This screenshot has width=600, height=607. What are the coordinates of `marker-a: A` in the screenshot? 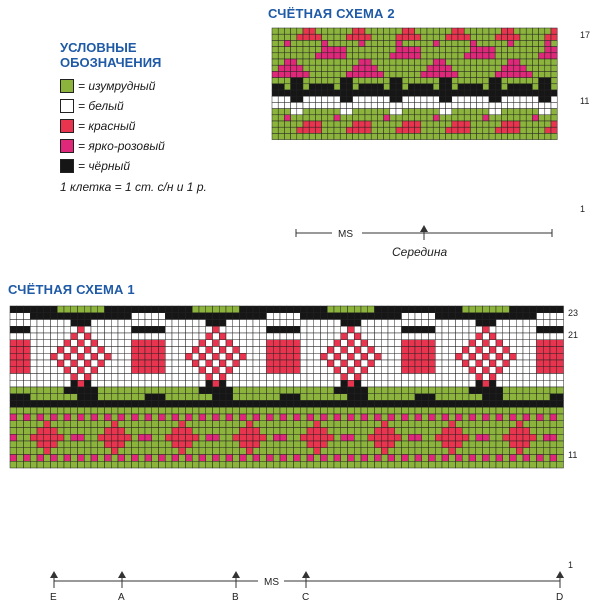 It's located at (121, 597).